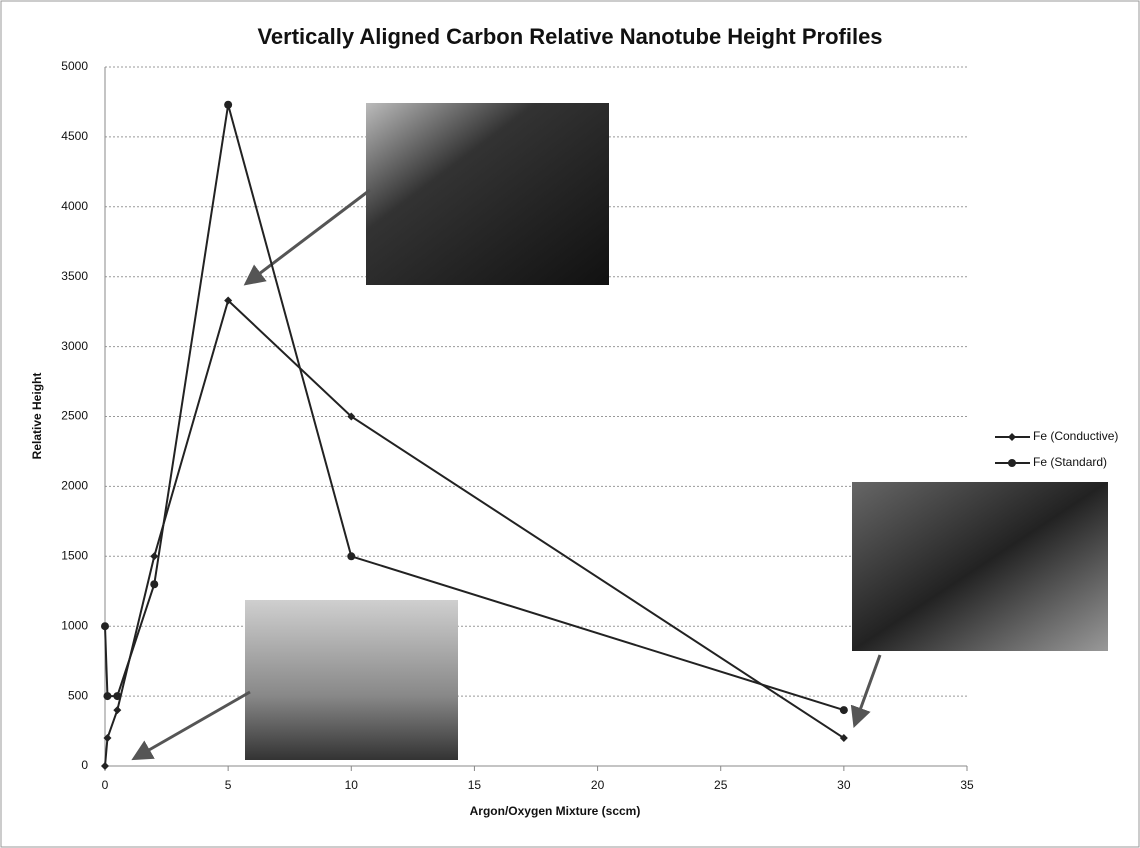 This screenshot has width=1140, height=848. I want to click on x-tick-label: 10, so click(352, 785).